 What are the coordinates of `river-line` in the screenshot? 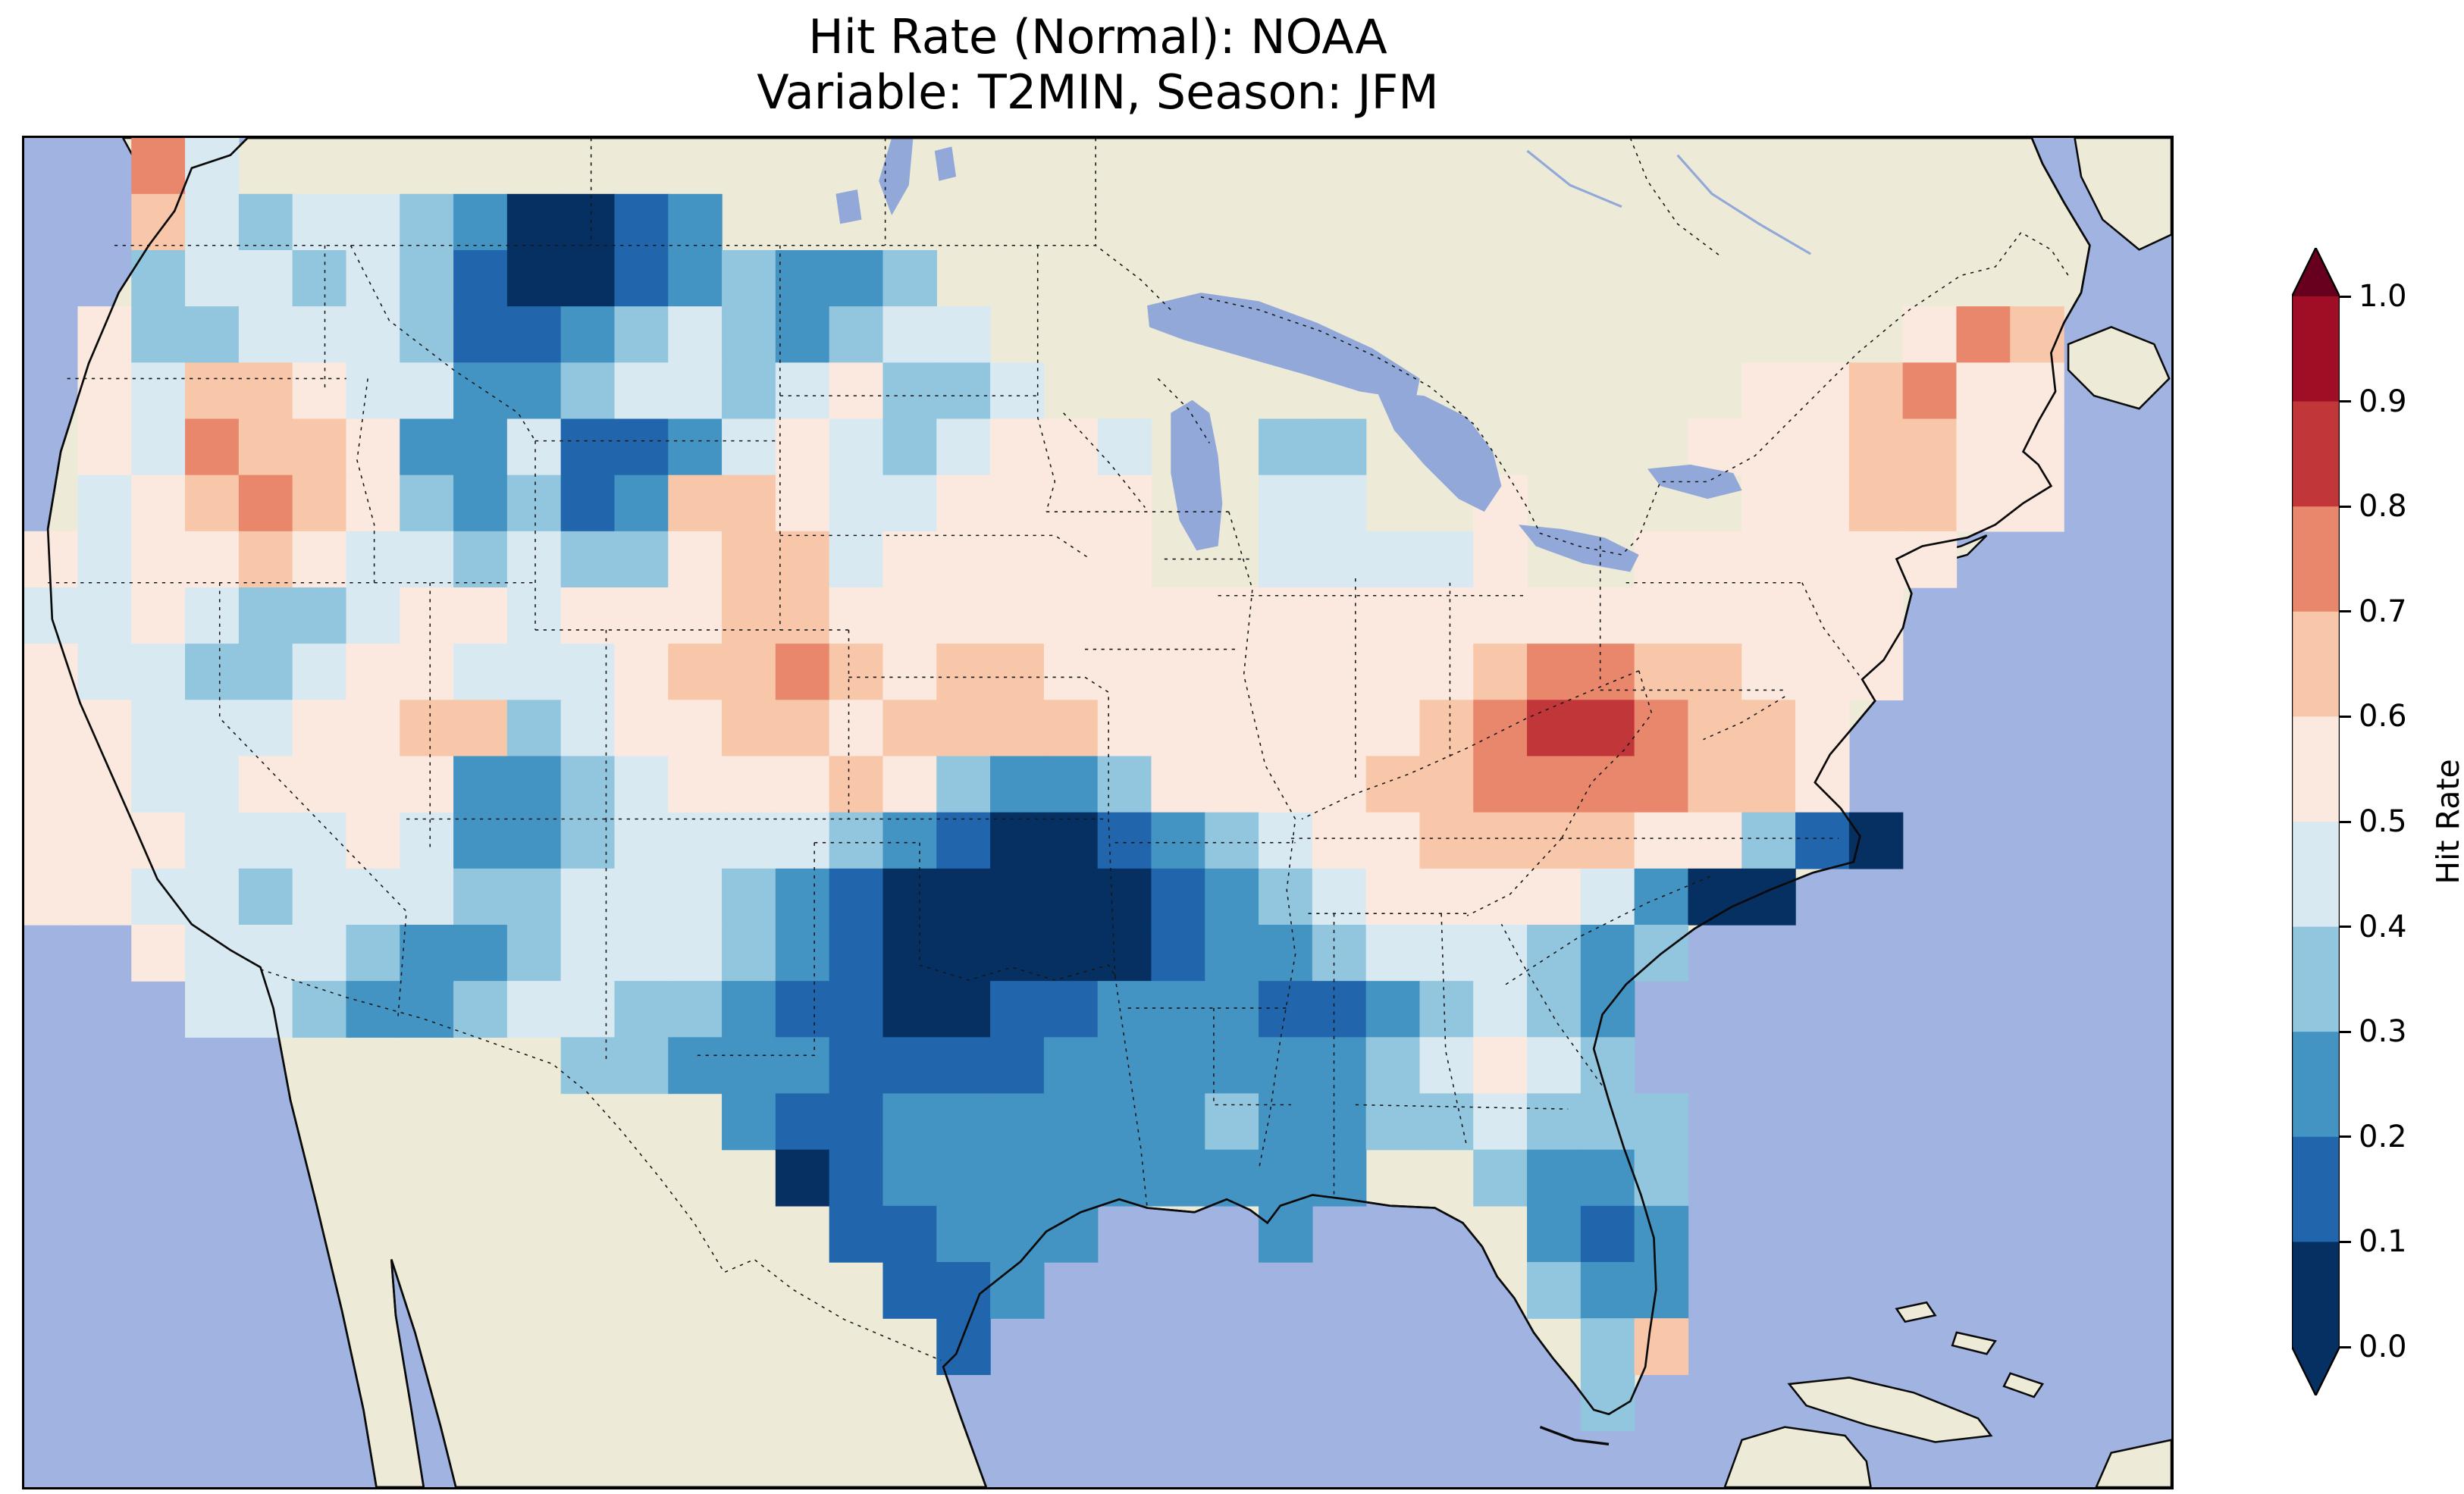 It's located at (1744, 204).